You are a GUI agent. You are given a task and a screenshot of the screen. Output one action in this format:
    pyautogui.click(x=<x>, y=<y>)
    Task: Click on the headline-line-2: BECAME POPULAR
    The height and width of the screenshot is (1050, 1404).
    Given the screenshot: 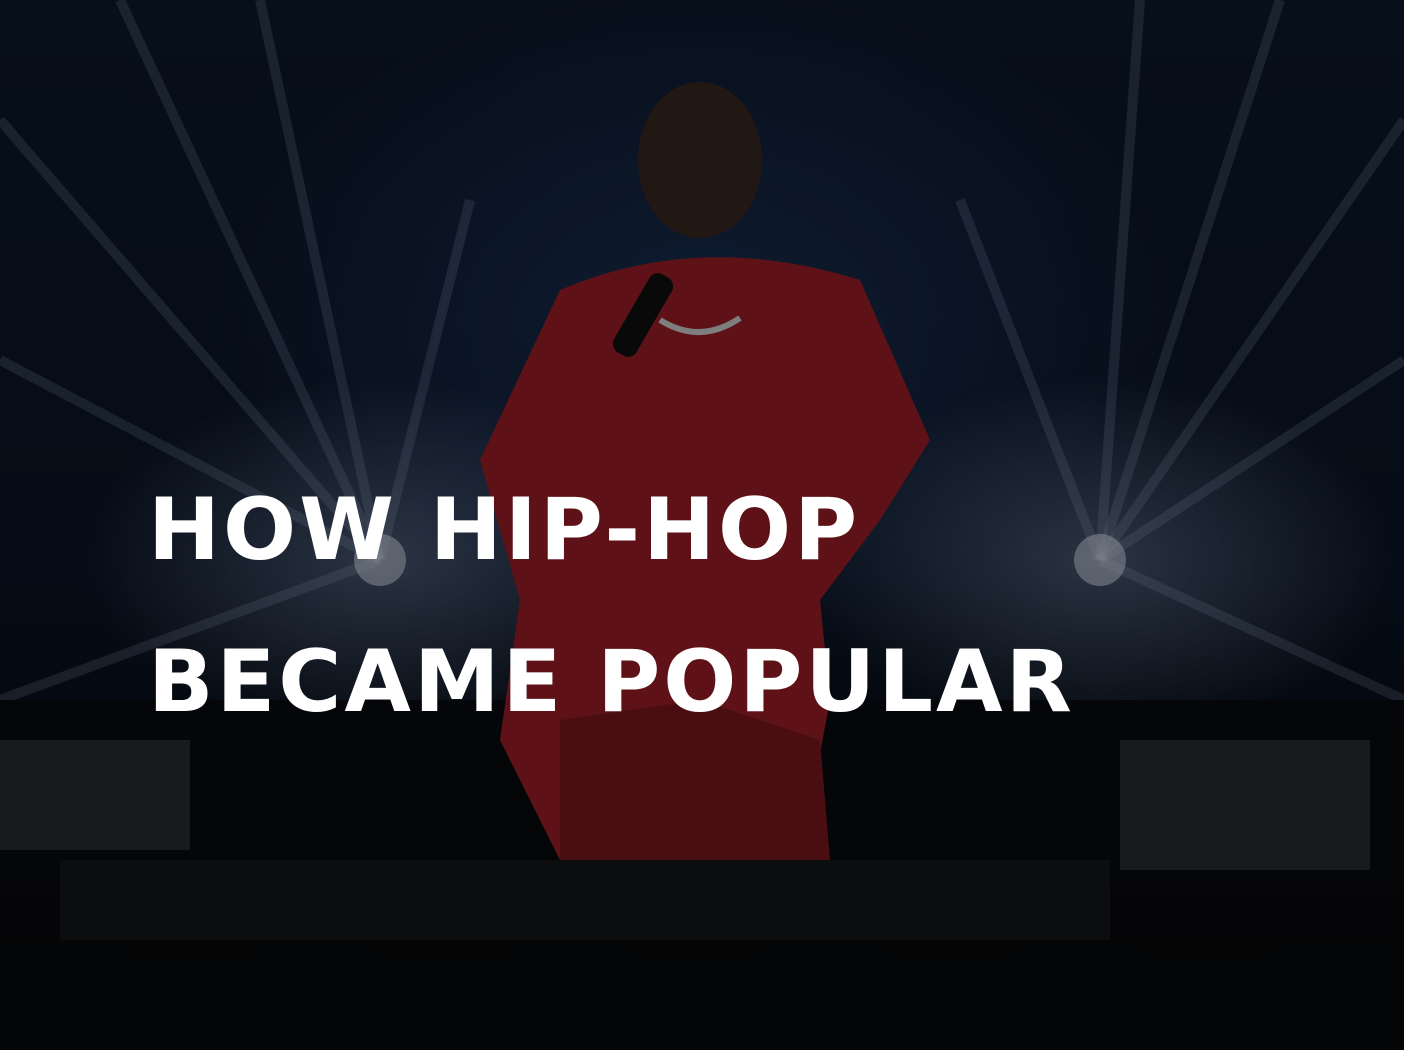 What is the action you would take?
    pyautogui.click(x=611, y=682)
    